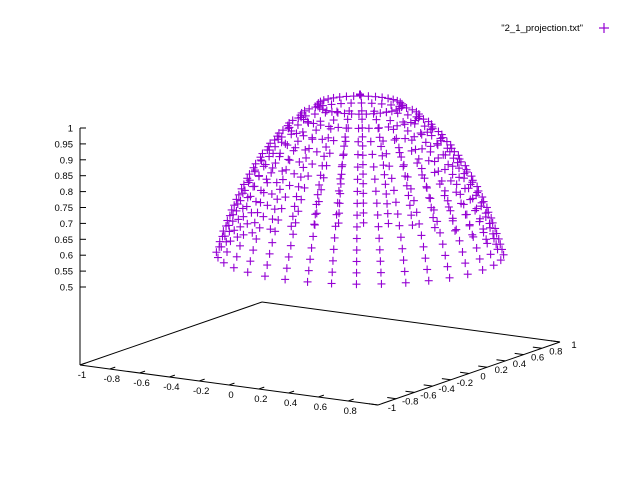  Describe the element at coordinates (542, 28) in the screenshot. I see `legend-label: "2_1_projection.txt"` at that location.